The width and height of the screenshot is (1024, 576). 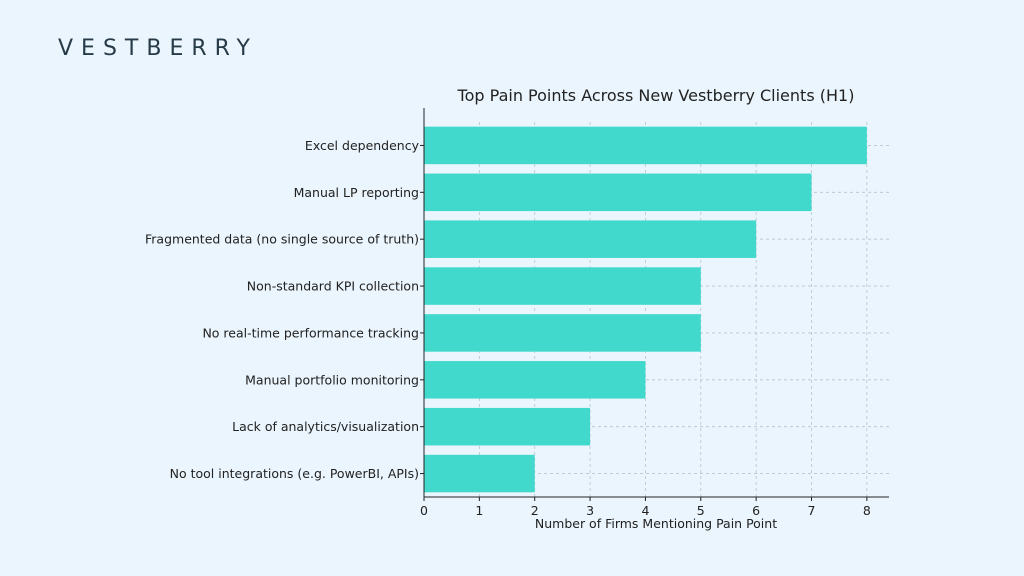 I want to click on x-tick-label: 3, so click(x=590, y=510).